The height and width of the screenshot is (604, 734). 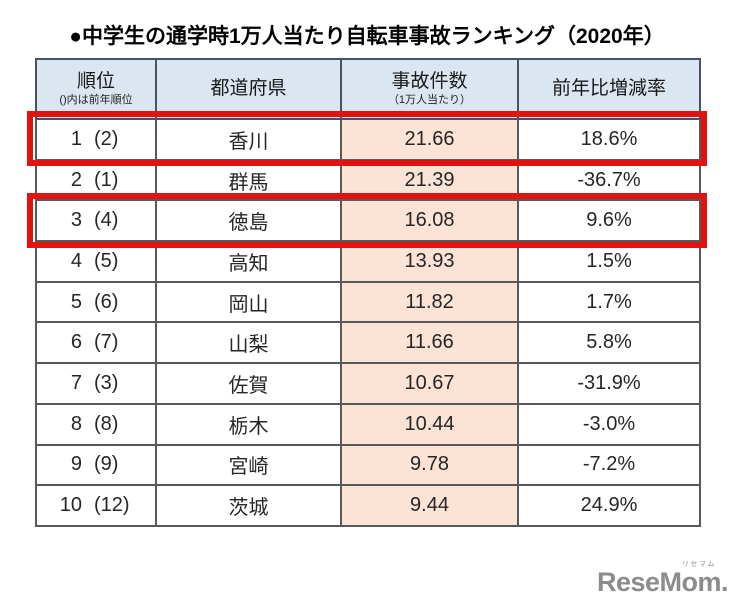 I want to click on change-value: -31.9%, so click(x=609, y=383).